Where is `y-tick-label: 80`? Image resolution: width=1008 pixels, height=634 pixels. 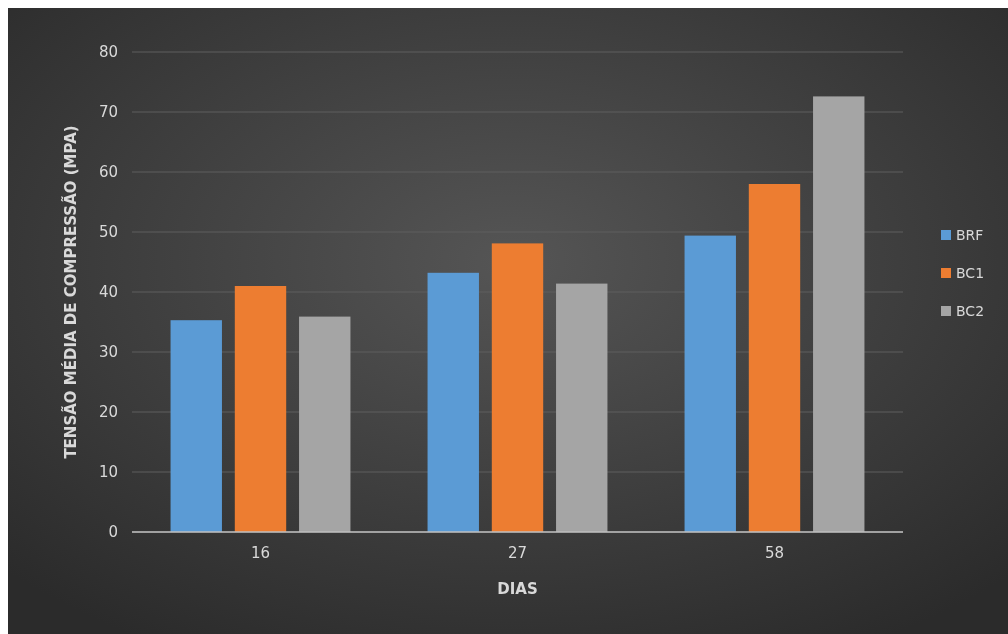
y-tick-label: 80 is located at coordinates (108, 52).